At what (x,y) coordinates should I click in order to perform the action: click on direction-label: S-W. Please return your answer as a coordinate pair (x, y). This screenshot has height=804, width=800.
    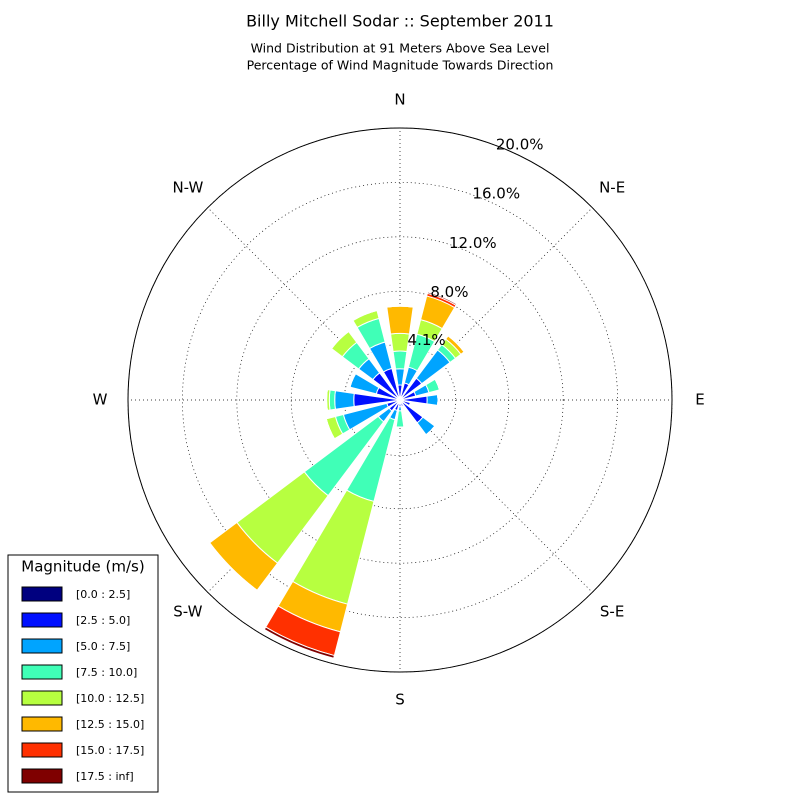
    Looking at the image, I should click on (187, 612).